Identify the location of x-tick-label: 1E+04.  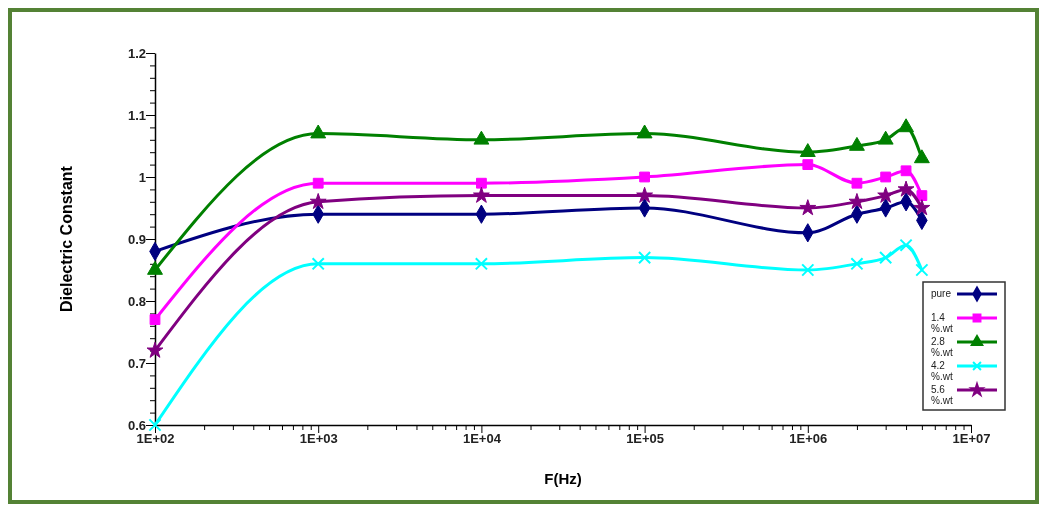
(482, 439).